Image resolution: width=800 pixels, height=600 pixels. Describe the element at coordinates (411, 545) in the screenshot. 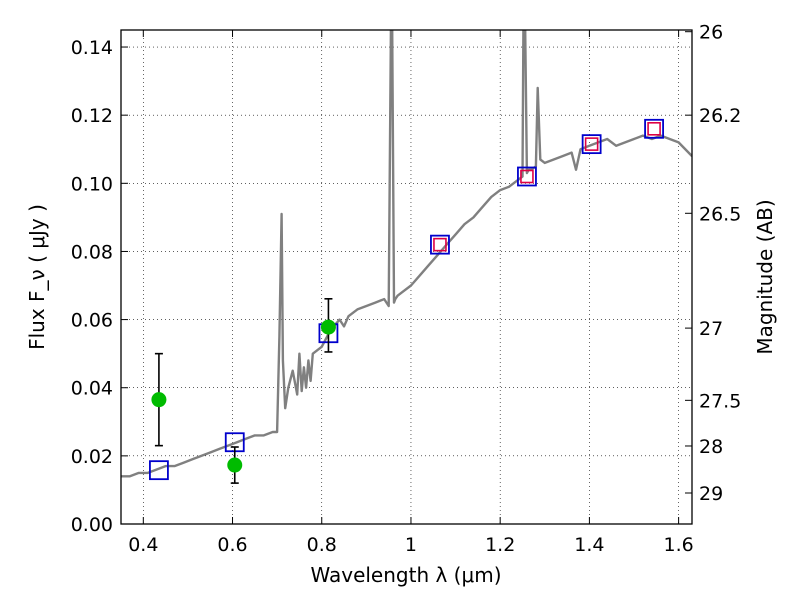

I see `x-tick-label: 1` at that location.